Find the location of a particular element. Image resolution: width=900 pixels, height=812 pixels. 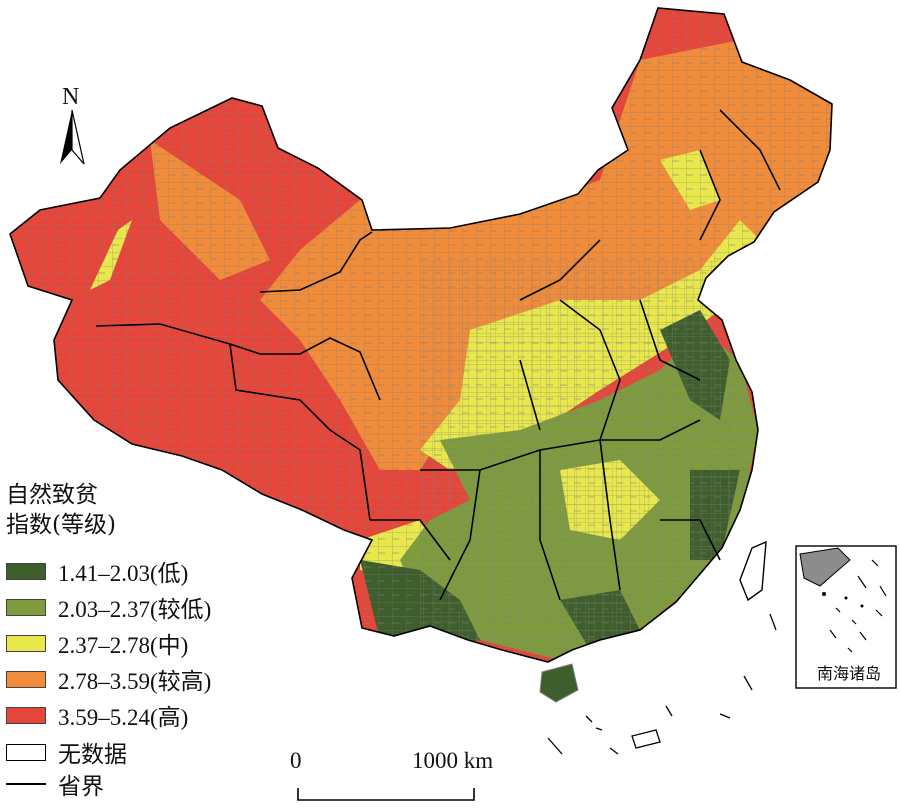

north-label: N is located at coordinates (71, 97).